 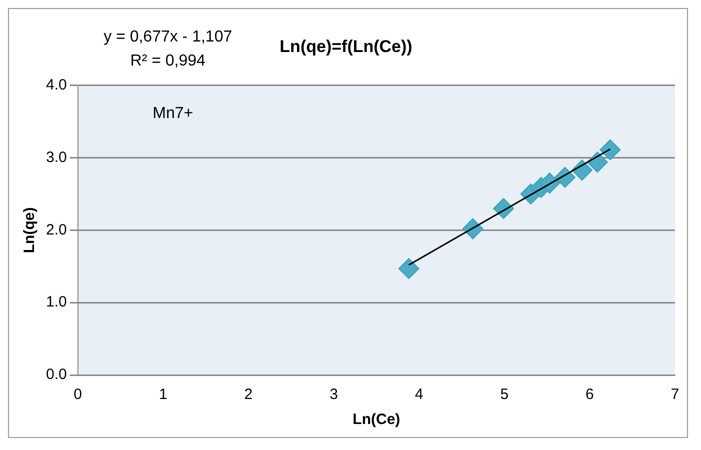 What do you see at coordinates (334, 395) in the screenshot?
I see `x-tick-label: 3` at bounding box center [334, 395].